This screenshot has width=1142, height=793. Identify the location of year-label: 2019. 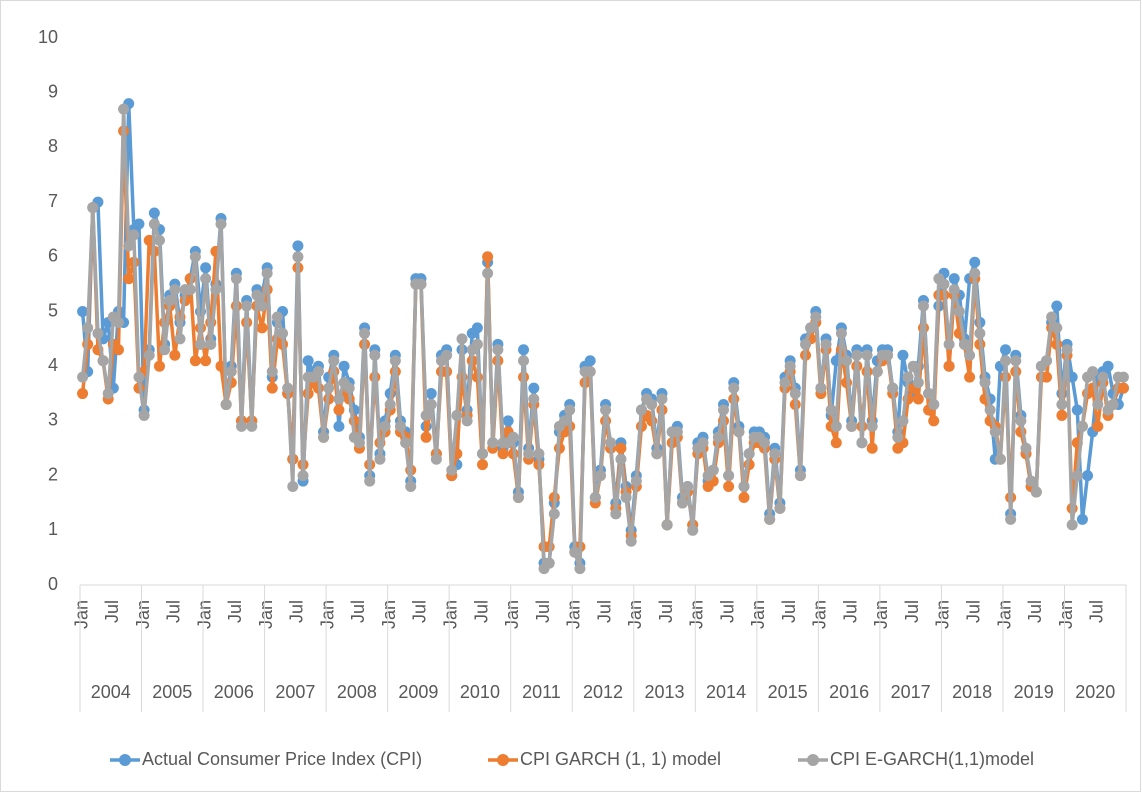
(1034, 692).